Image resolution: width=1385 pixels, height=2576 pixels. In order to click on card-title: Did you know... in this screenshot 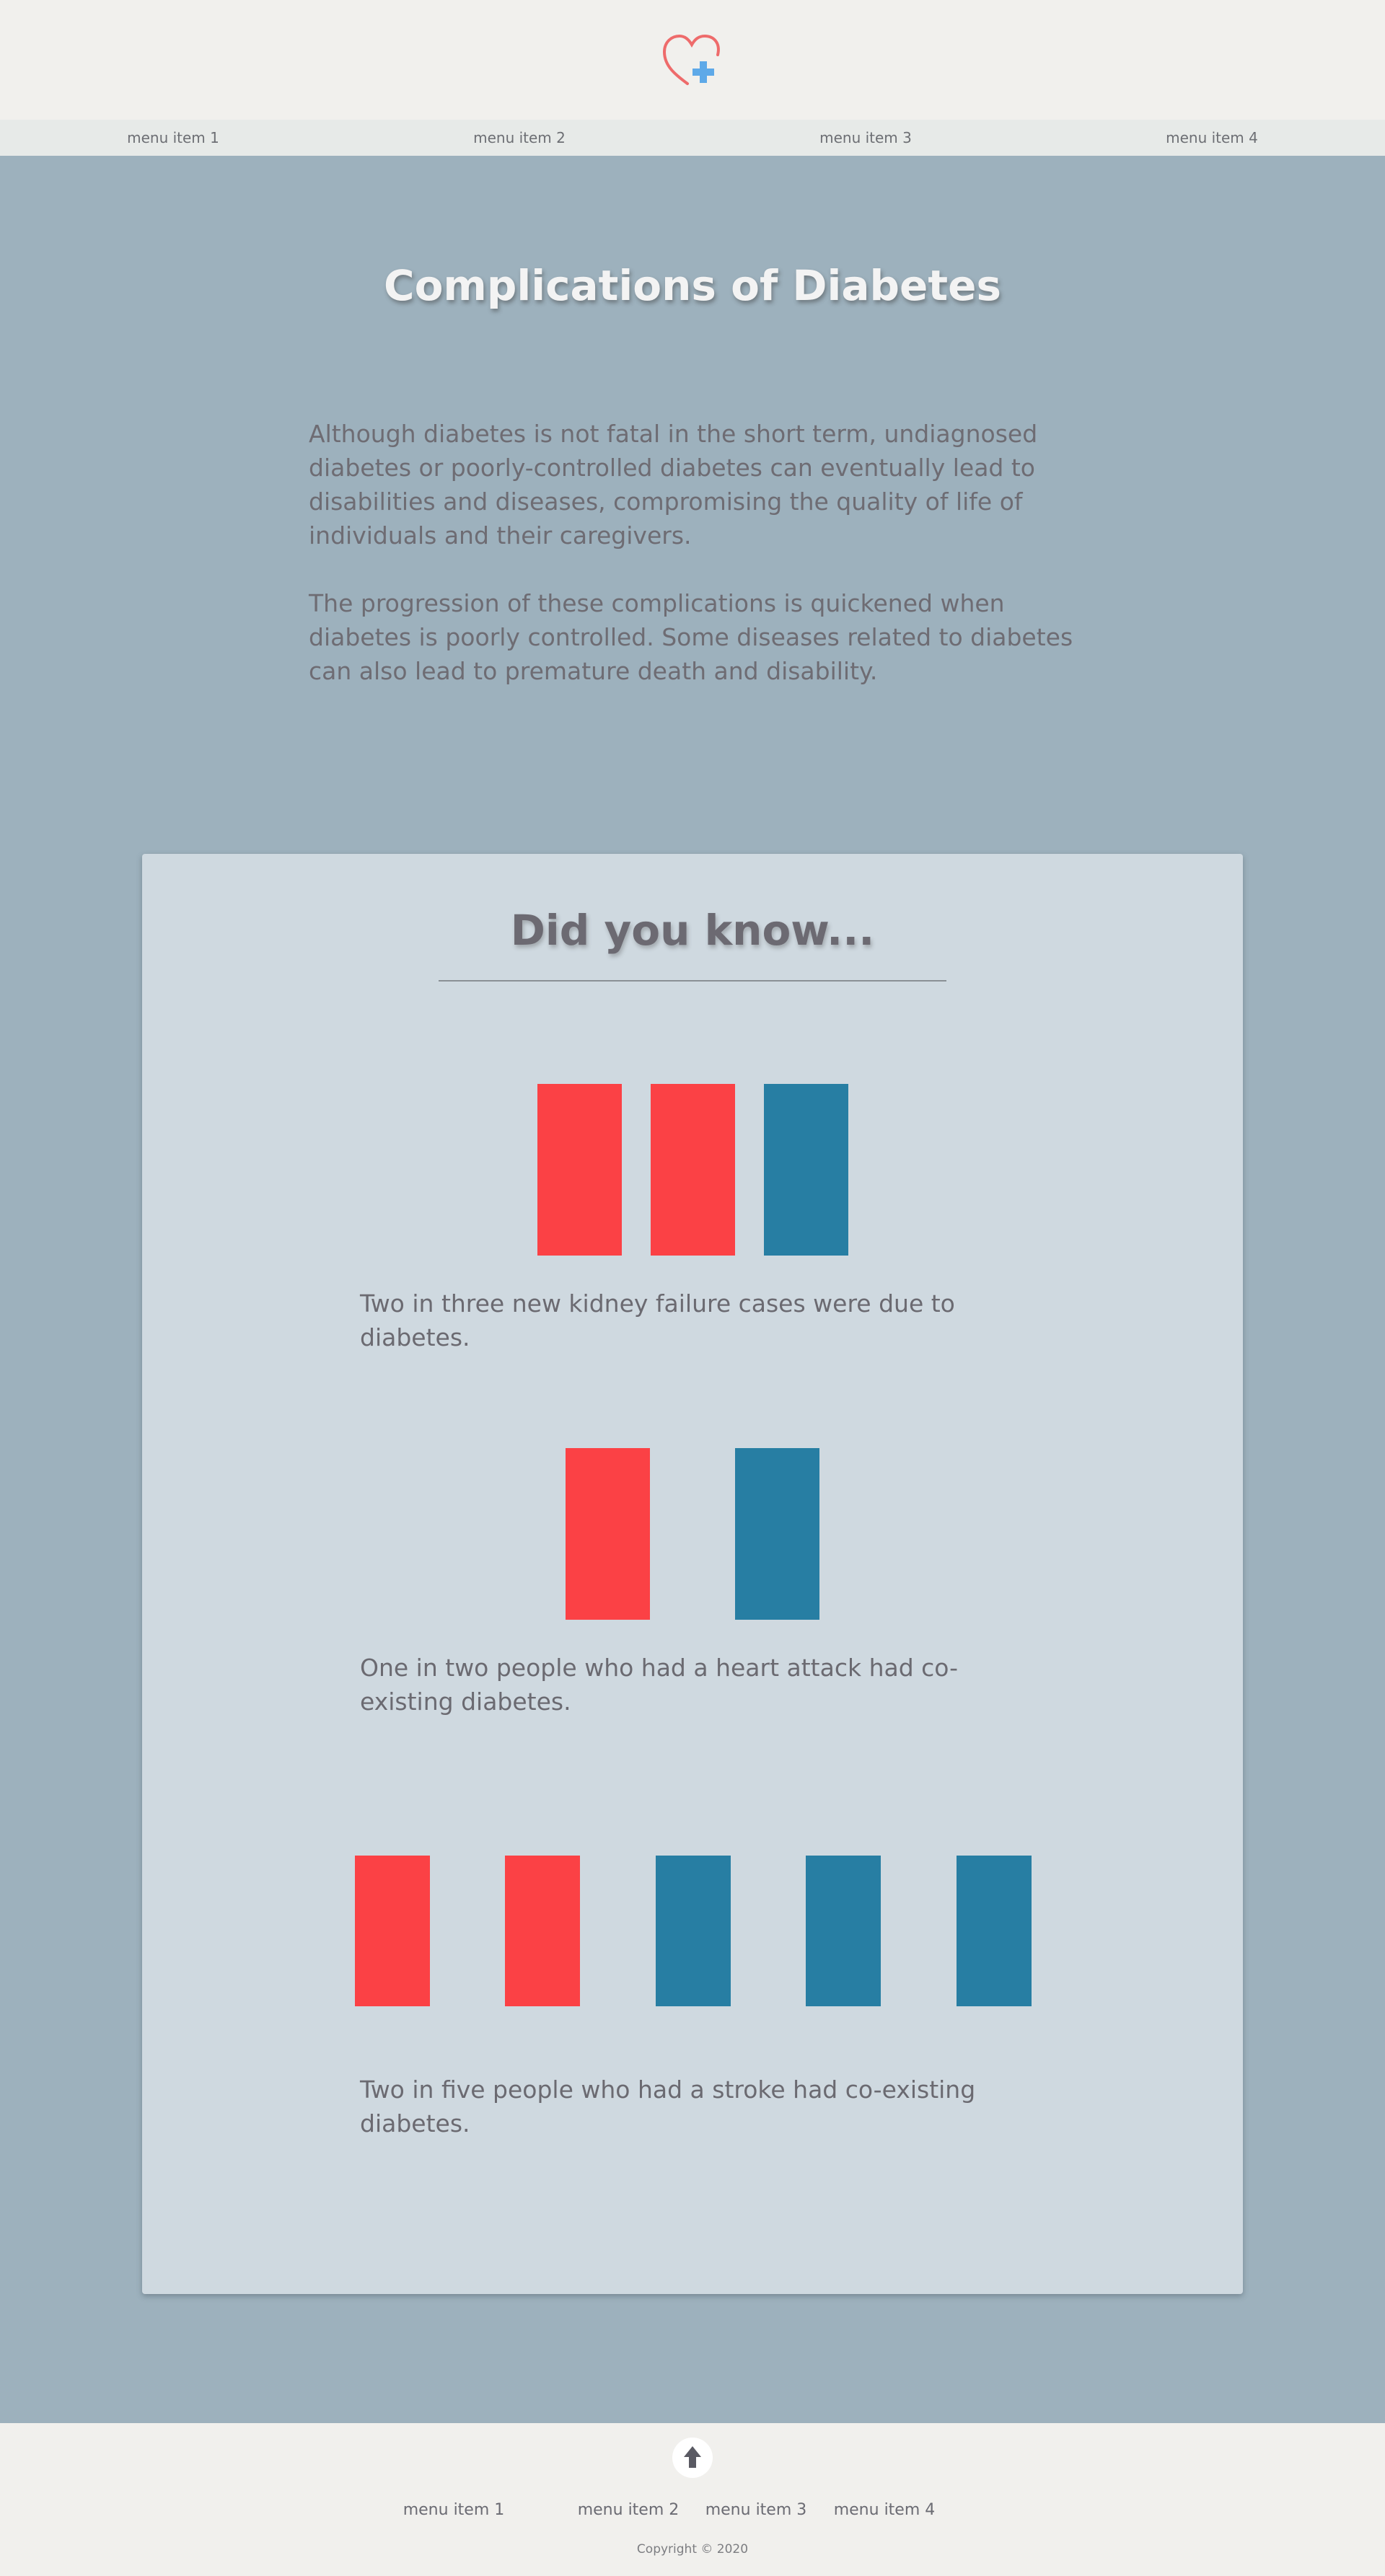, I will do `click(692, 930)`.